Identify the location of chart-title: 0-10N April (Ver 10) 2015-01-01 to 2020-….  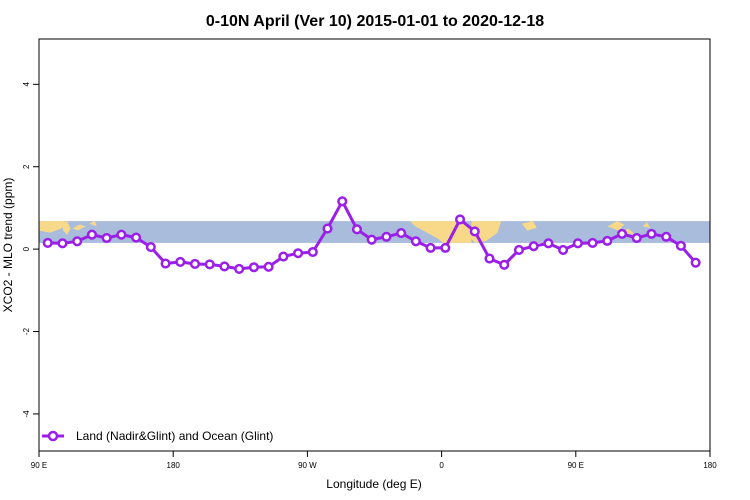
(375, 21).